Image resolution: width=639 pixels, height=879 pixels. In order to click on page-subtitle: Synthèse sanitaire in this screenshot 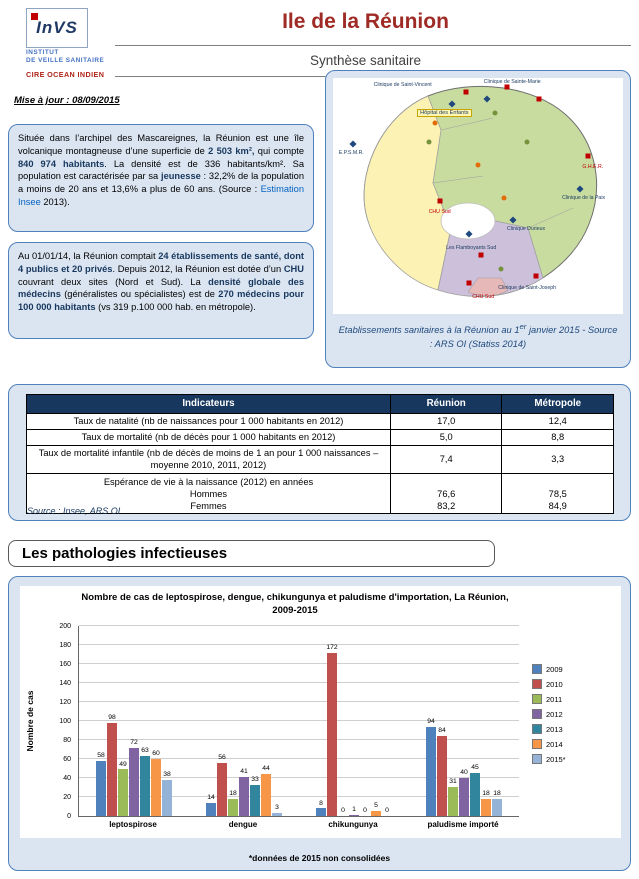, I will do `click(365, 60)`.